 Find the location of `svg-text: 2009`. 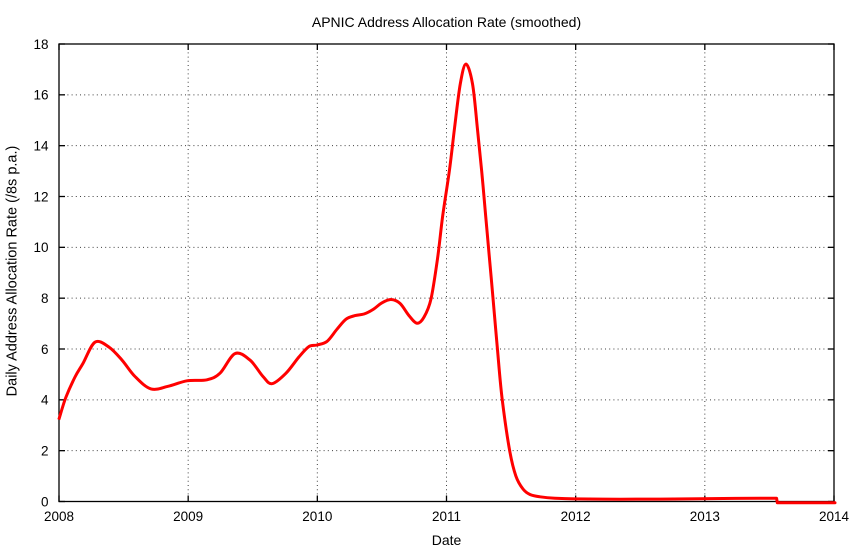

svg-text: 2009 is located at coordinates (188, 516).